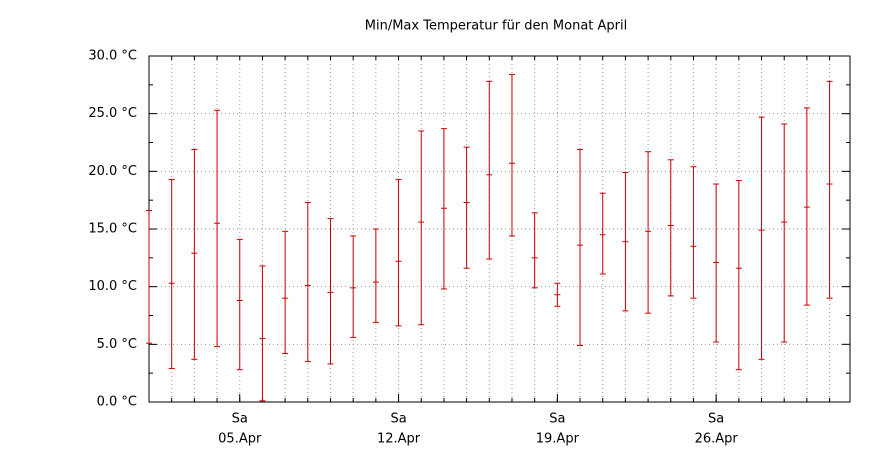 This screenshot has width=880, height=460. I want to click on y-tick-label: 0.0 °C, so click(117, 402).